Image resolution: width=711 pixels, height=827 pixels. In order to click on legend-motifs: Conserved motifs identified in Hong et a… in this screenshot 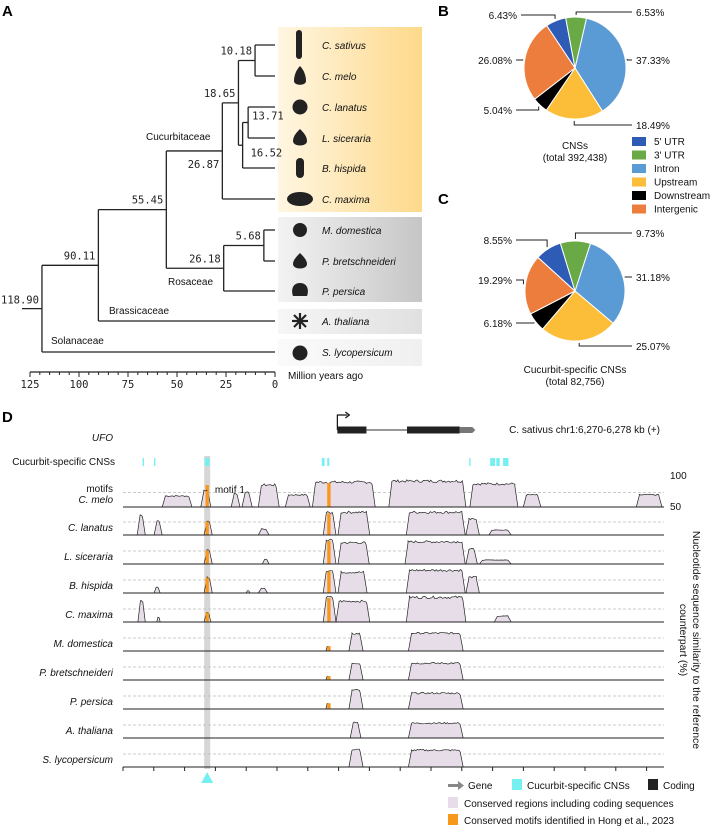, I will do `click(569, 821)`.